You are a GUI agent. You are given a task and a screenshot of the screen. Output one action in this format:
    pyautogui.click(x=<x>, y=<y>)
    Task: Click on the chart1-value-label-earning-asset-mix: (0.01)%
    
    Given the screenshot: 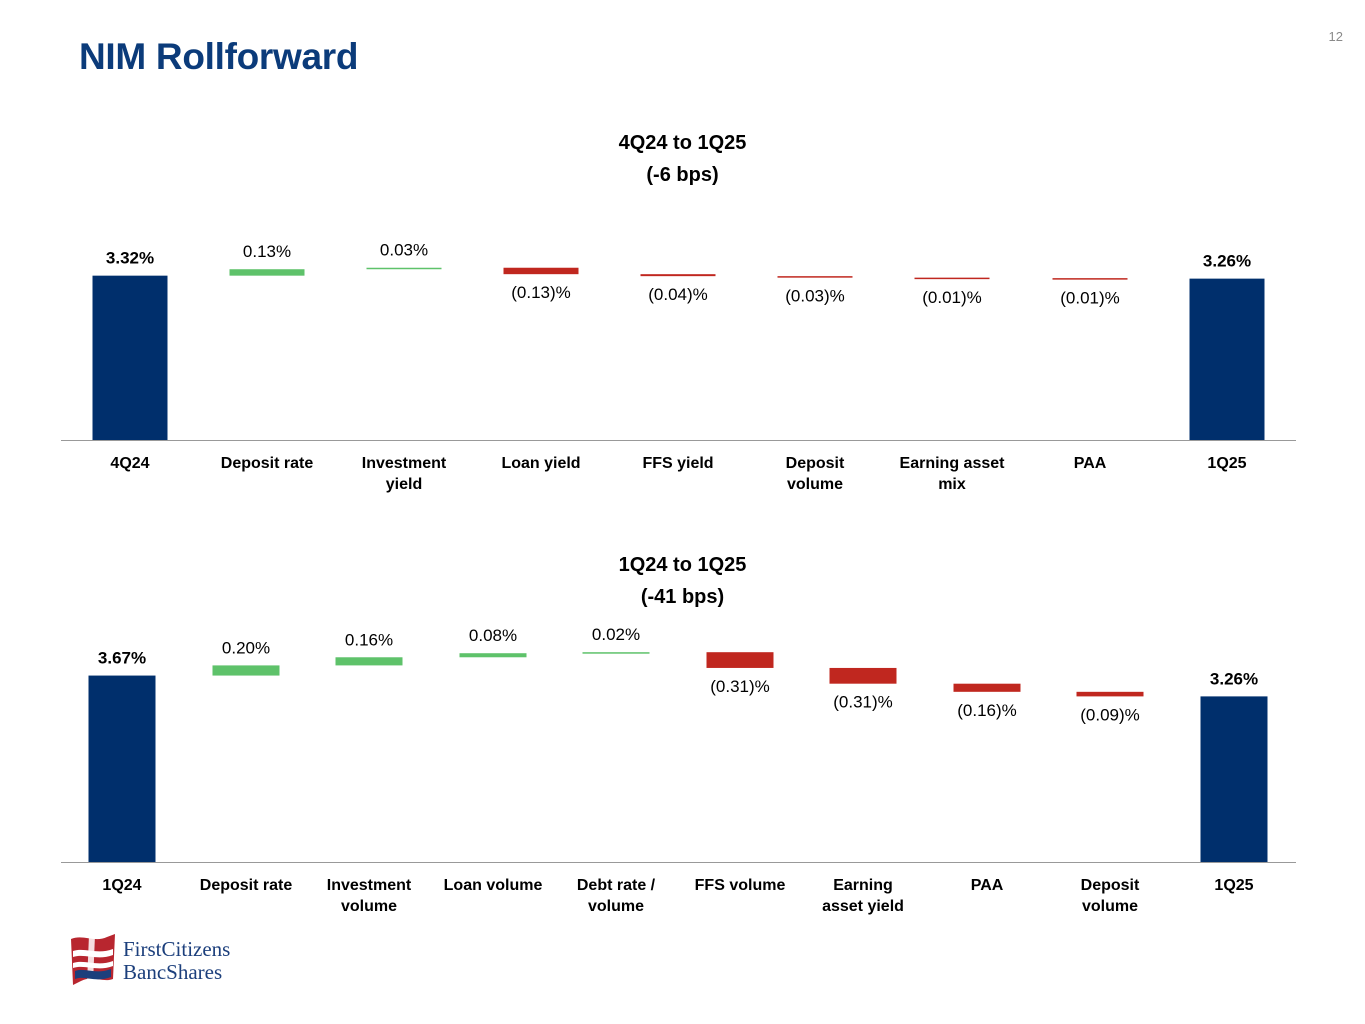 What is the action you would take?
    pyautogui.click(x=952, y=297)
    